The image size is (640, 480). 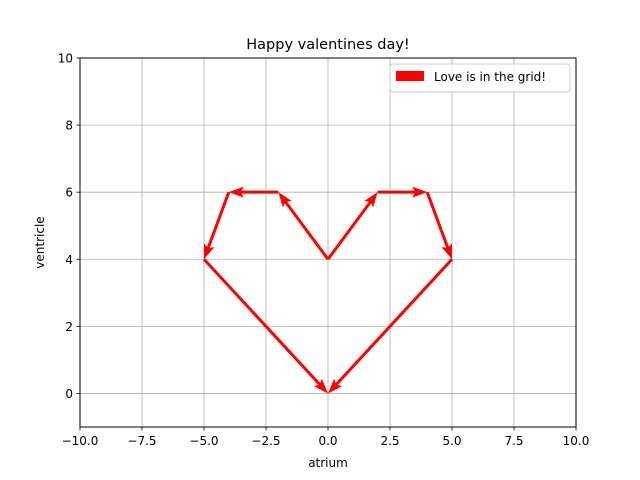 What do you see at coordinates (328, 463) in the screenshot?
I see `x-axis-label: atrium` at bounding box center [328, 463].